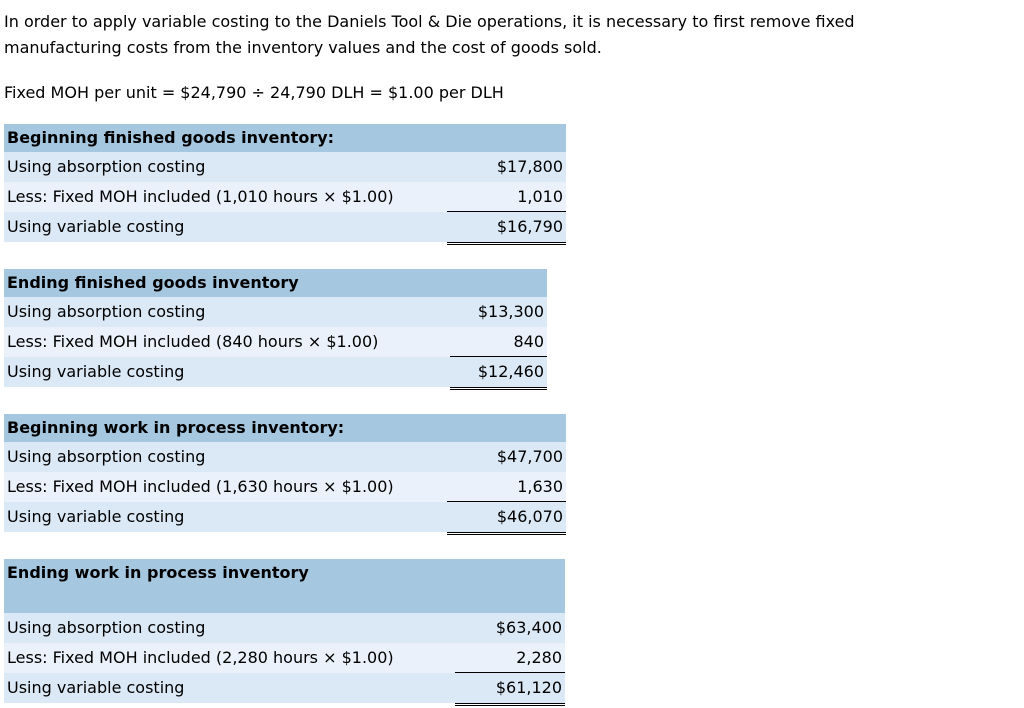  Describe the element at coordinates (510, 689) in the screenshot. I see `row-amount-variable-costing: $61,120` at that location.